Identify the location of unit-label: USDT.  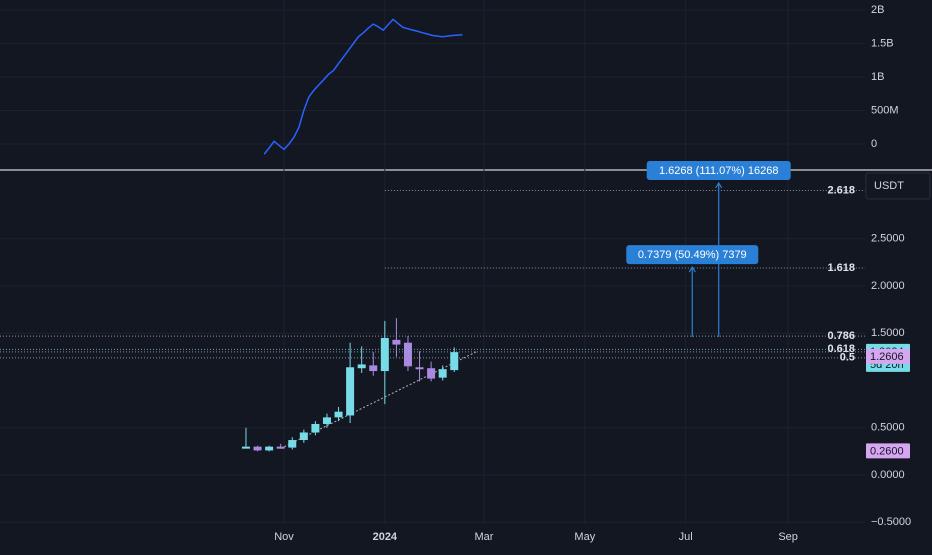
(889, 186).